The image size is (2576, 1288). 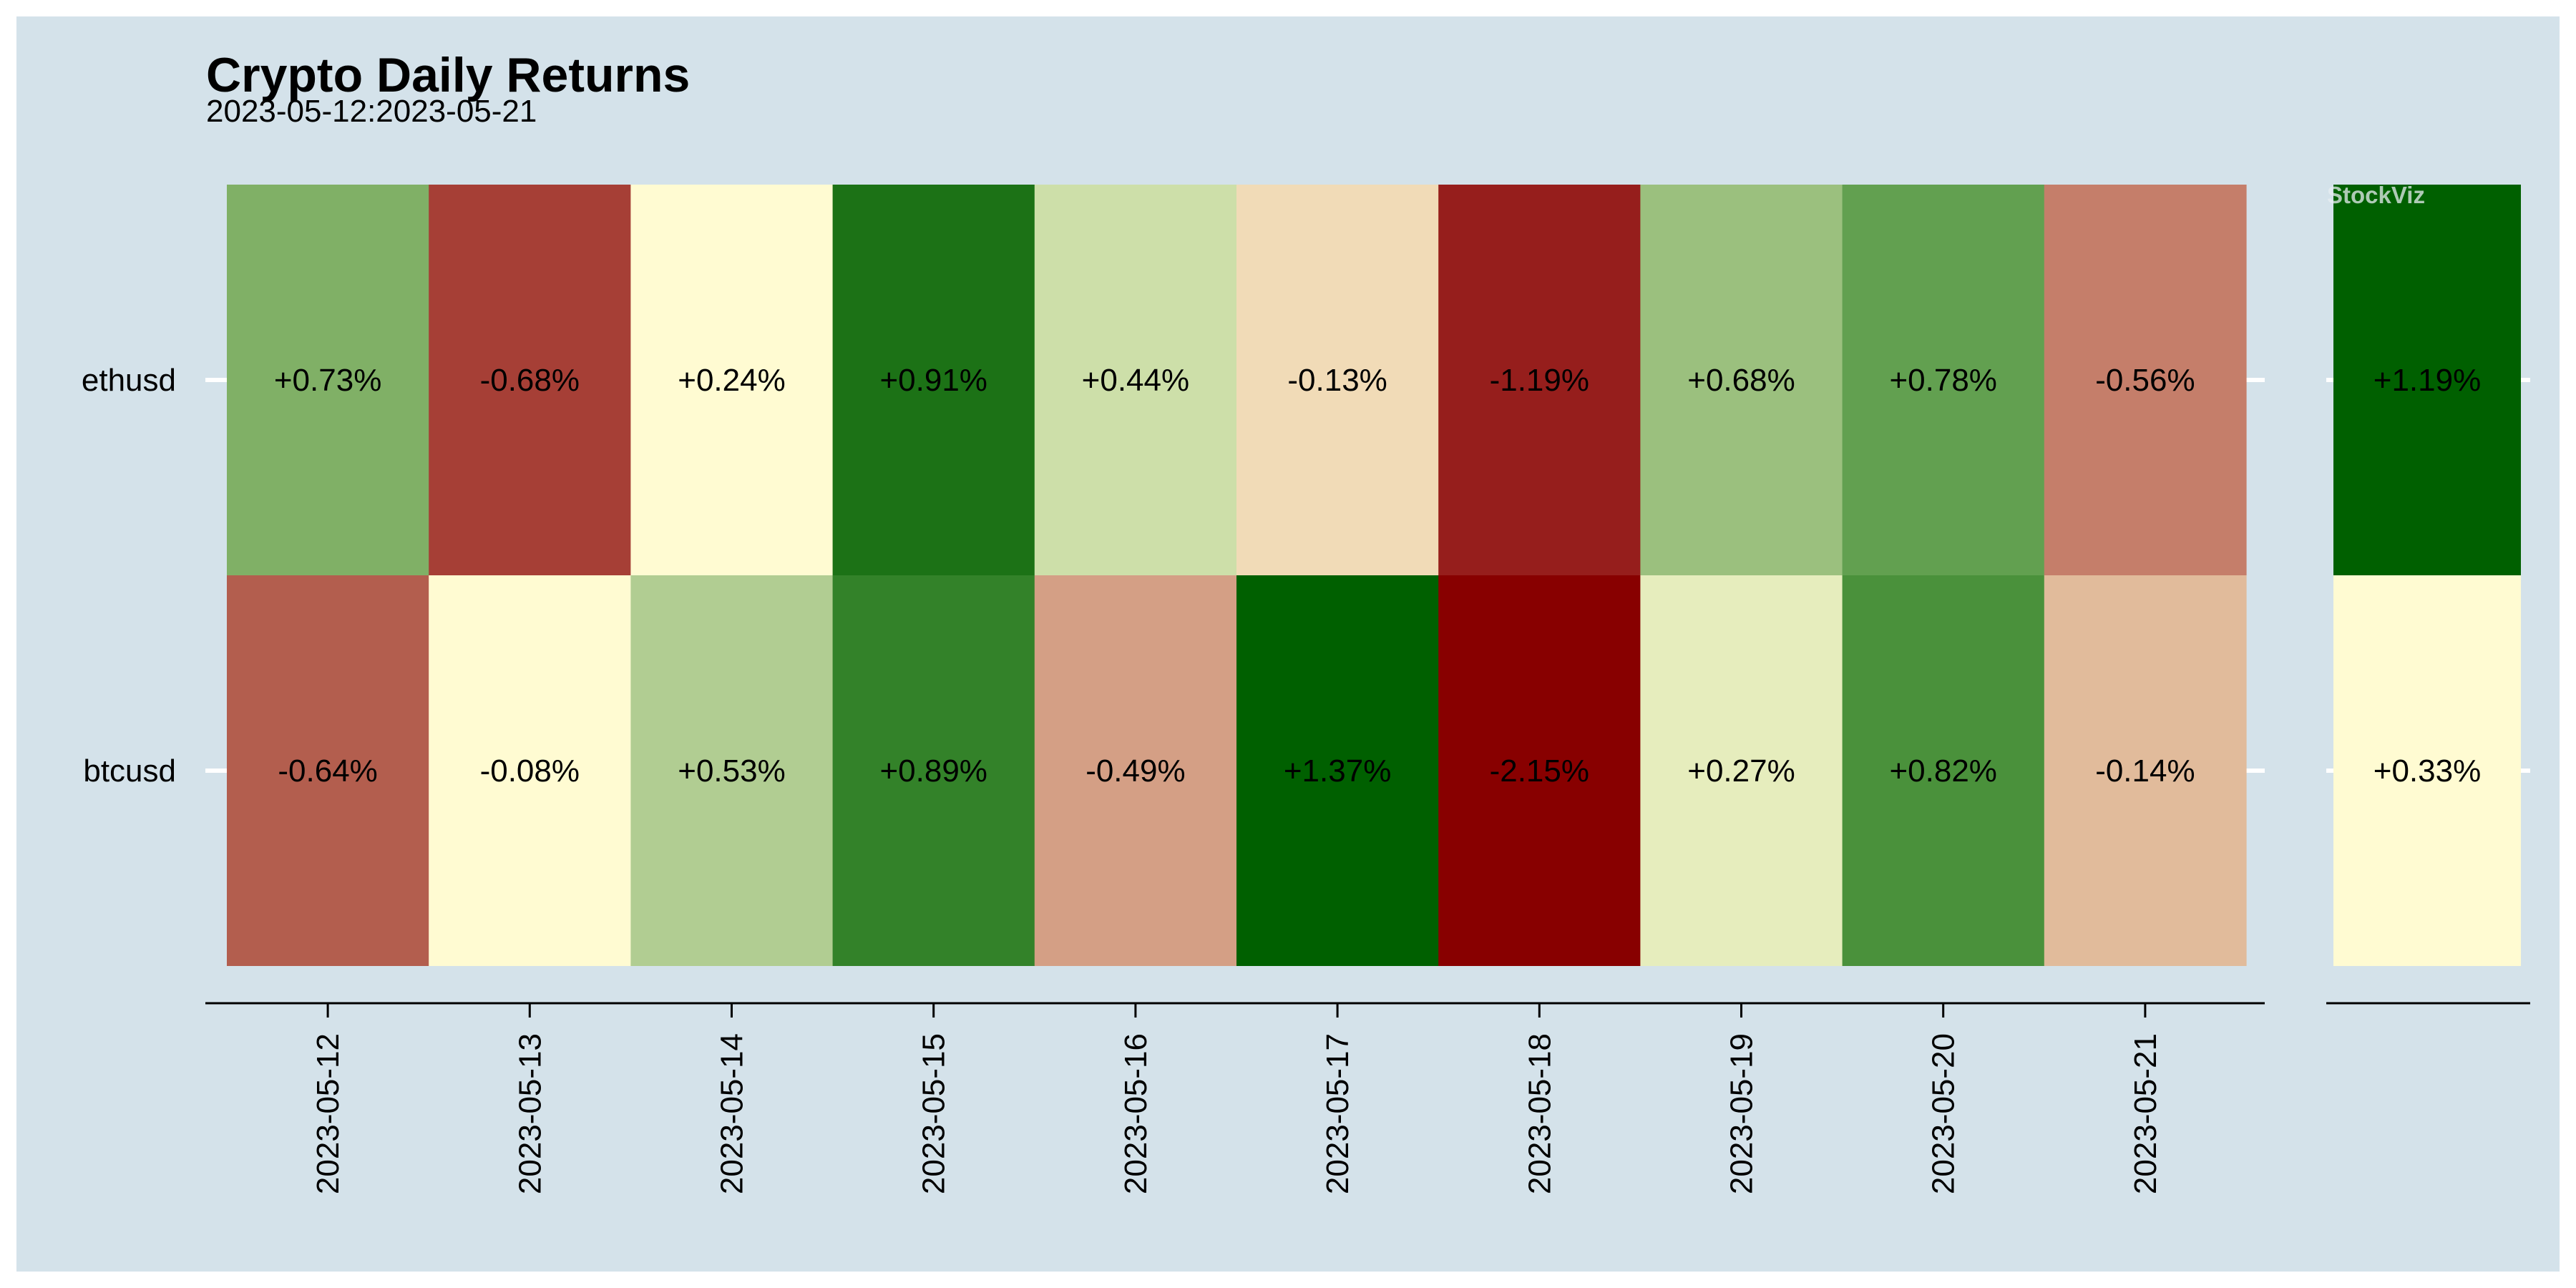 What do you see at coordinates (529, 1113) in the screenshot?
I see `x-tick-label-2023-05-13: 2023-05-13` at bounding box center [529, 1113].